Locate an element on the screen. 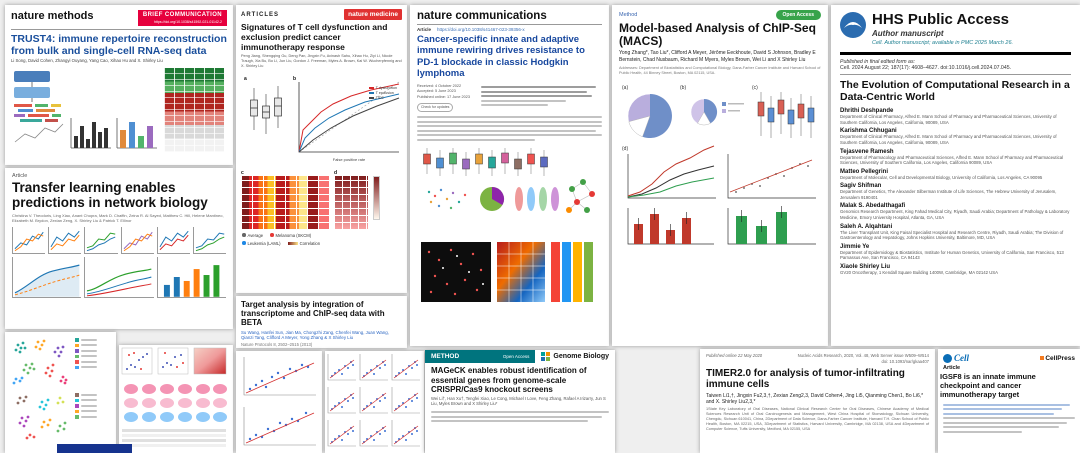 This screenshot has width=1080, height=453. nature-medicine-logo: nature medicine is located at coordinates (373, 14).